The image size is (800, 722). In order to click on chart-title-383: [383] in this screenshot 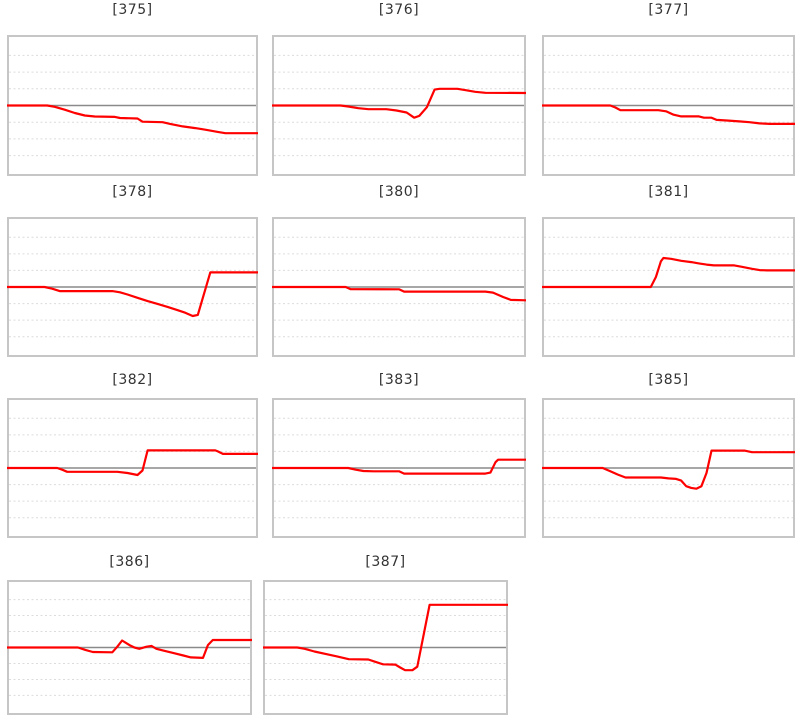, I will do `click(399, 380)`.